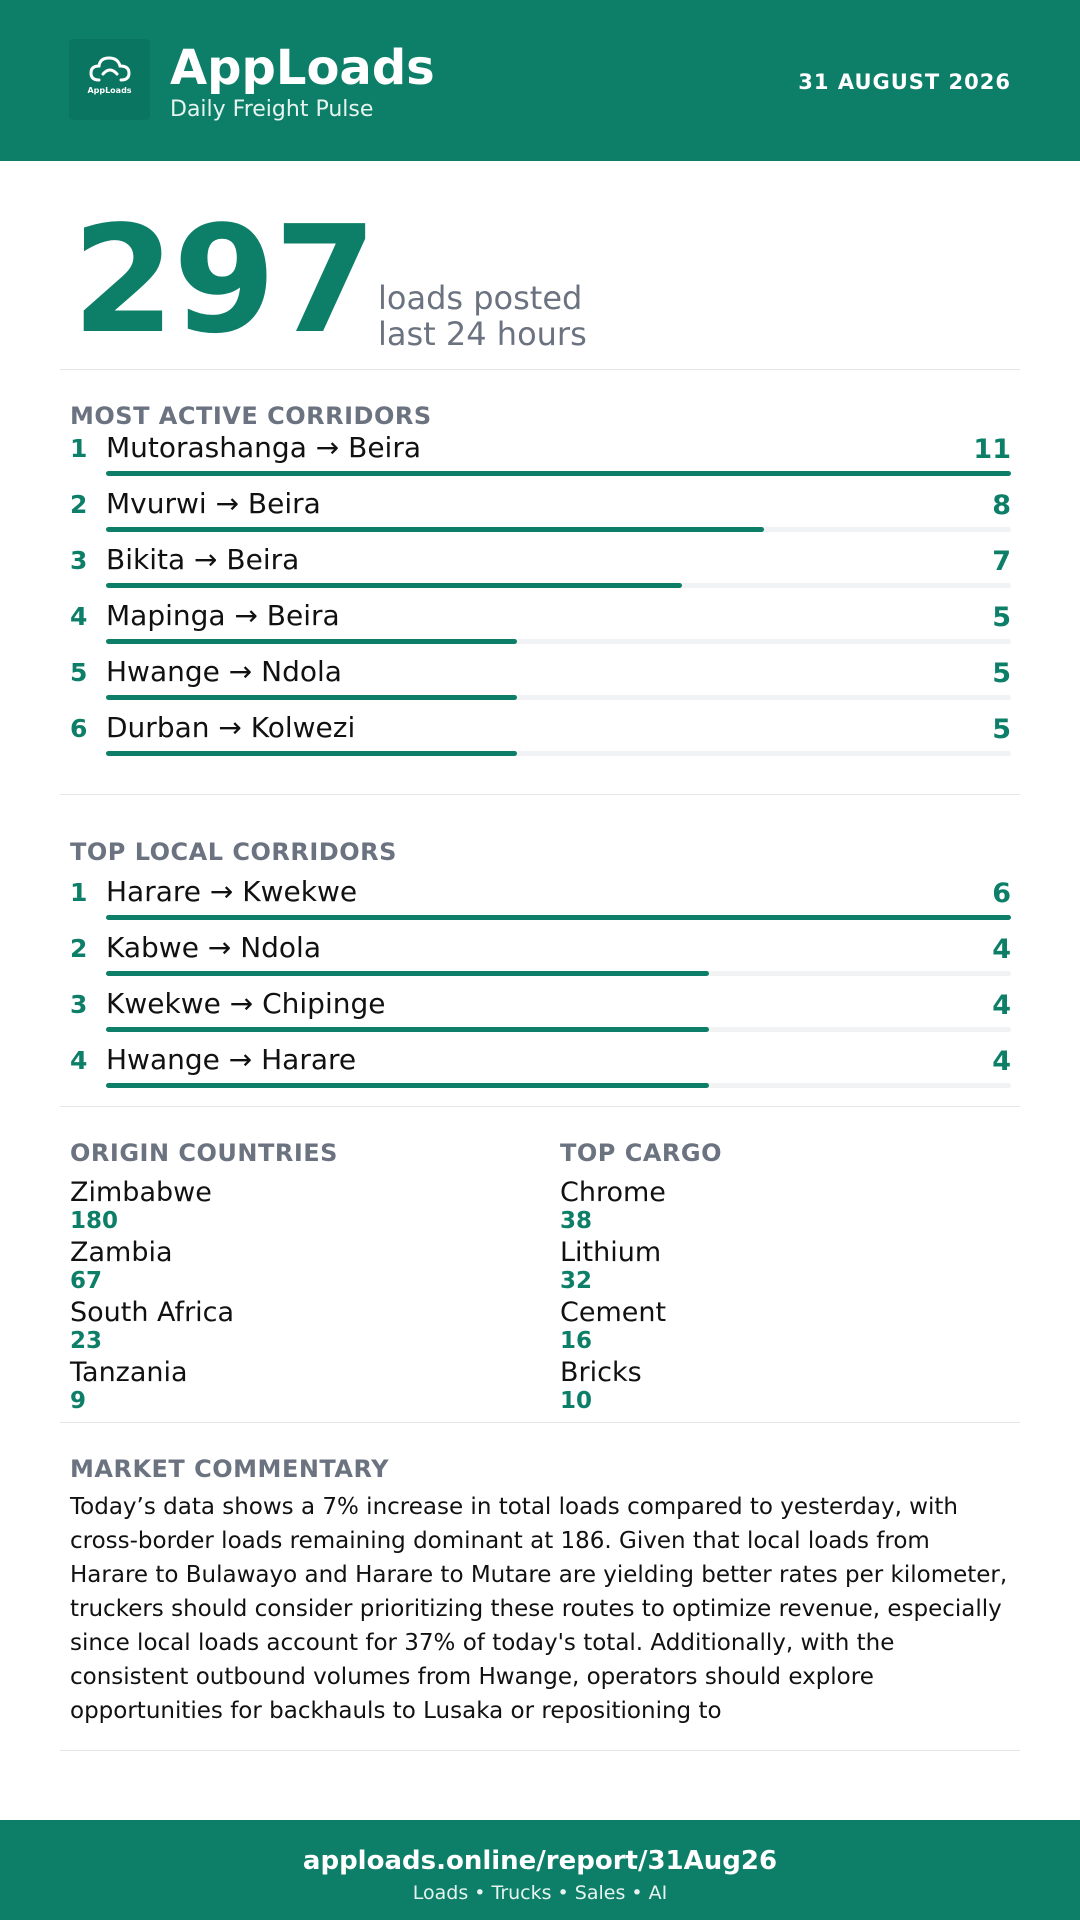  I want to click on corridor-row: 5 Hwange → Ndola 5, so click(540, 685).